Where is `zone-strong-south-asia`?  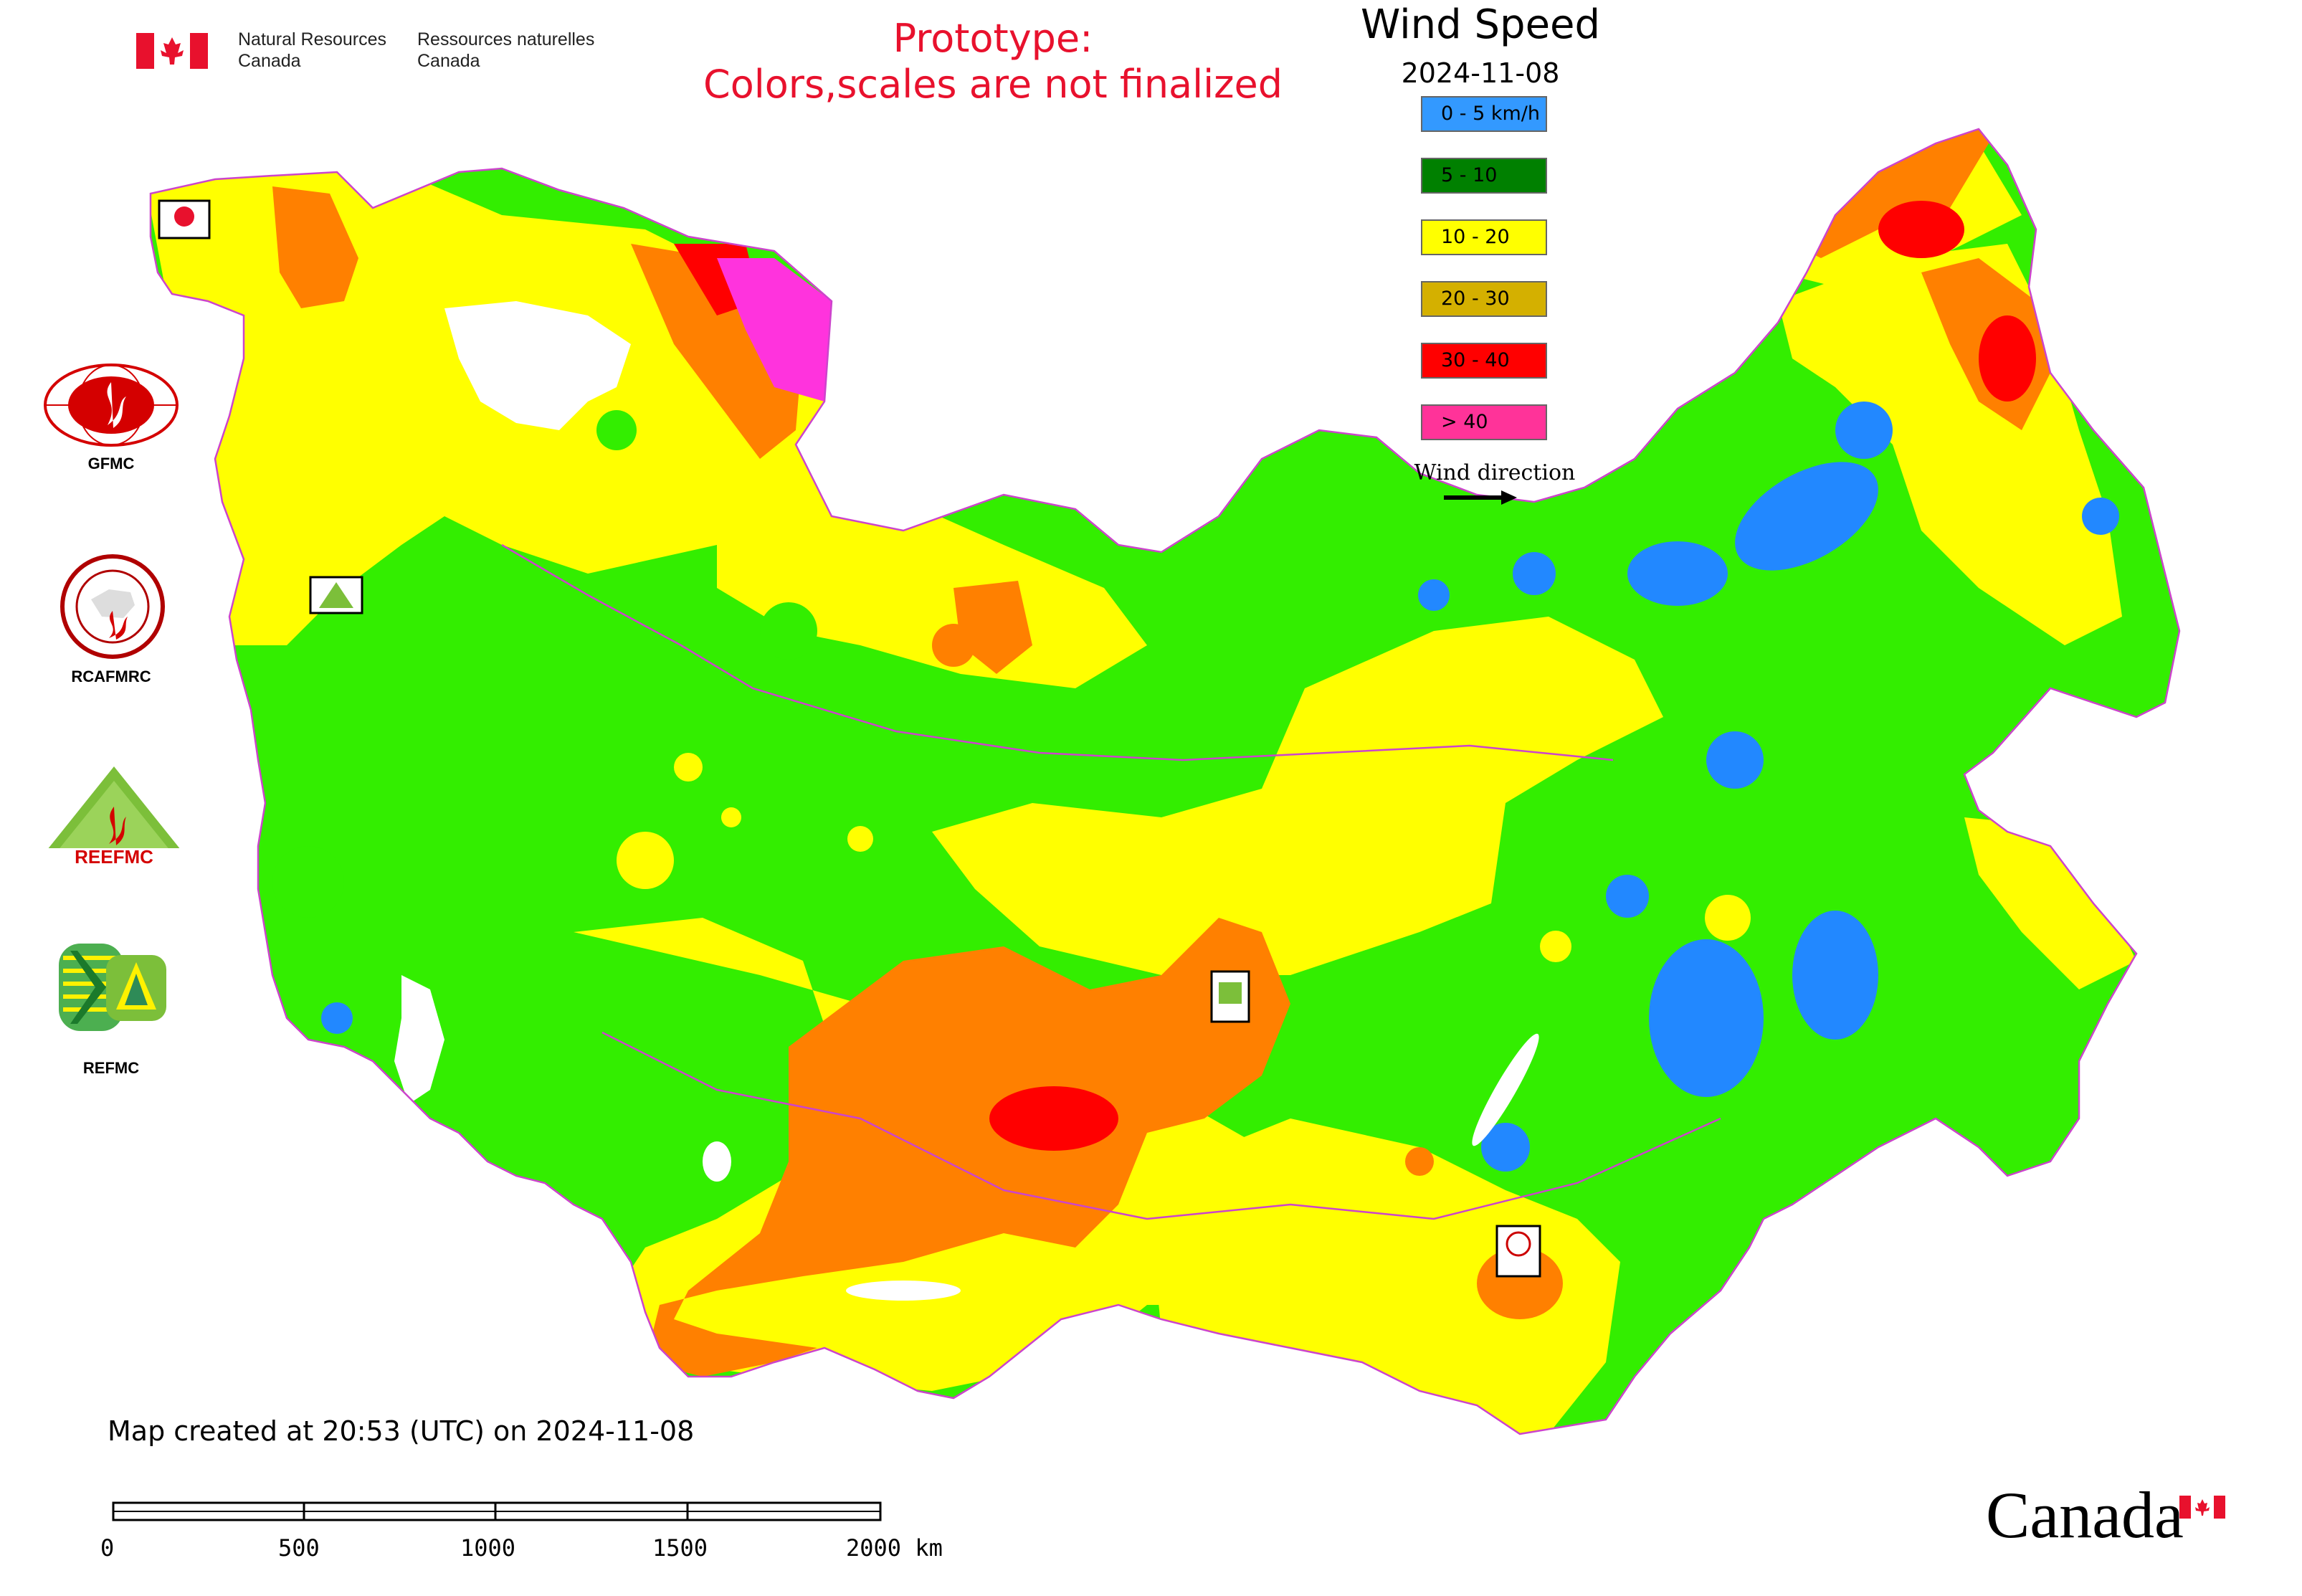 zone-strong-south-asia is located at coordinates (968, 1147).